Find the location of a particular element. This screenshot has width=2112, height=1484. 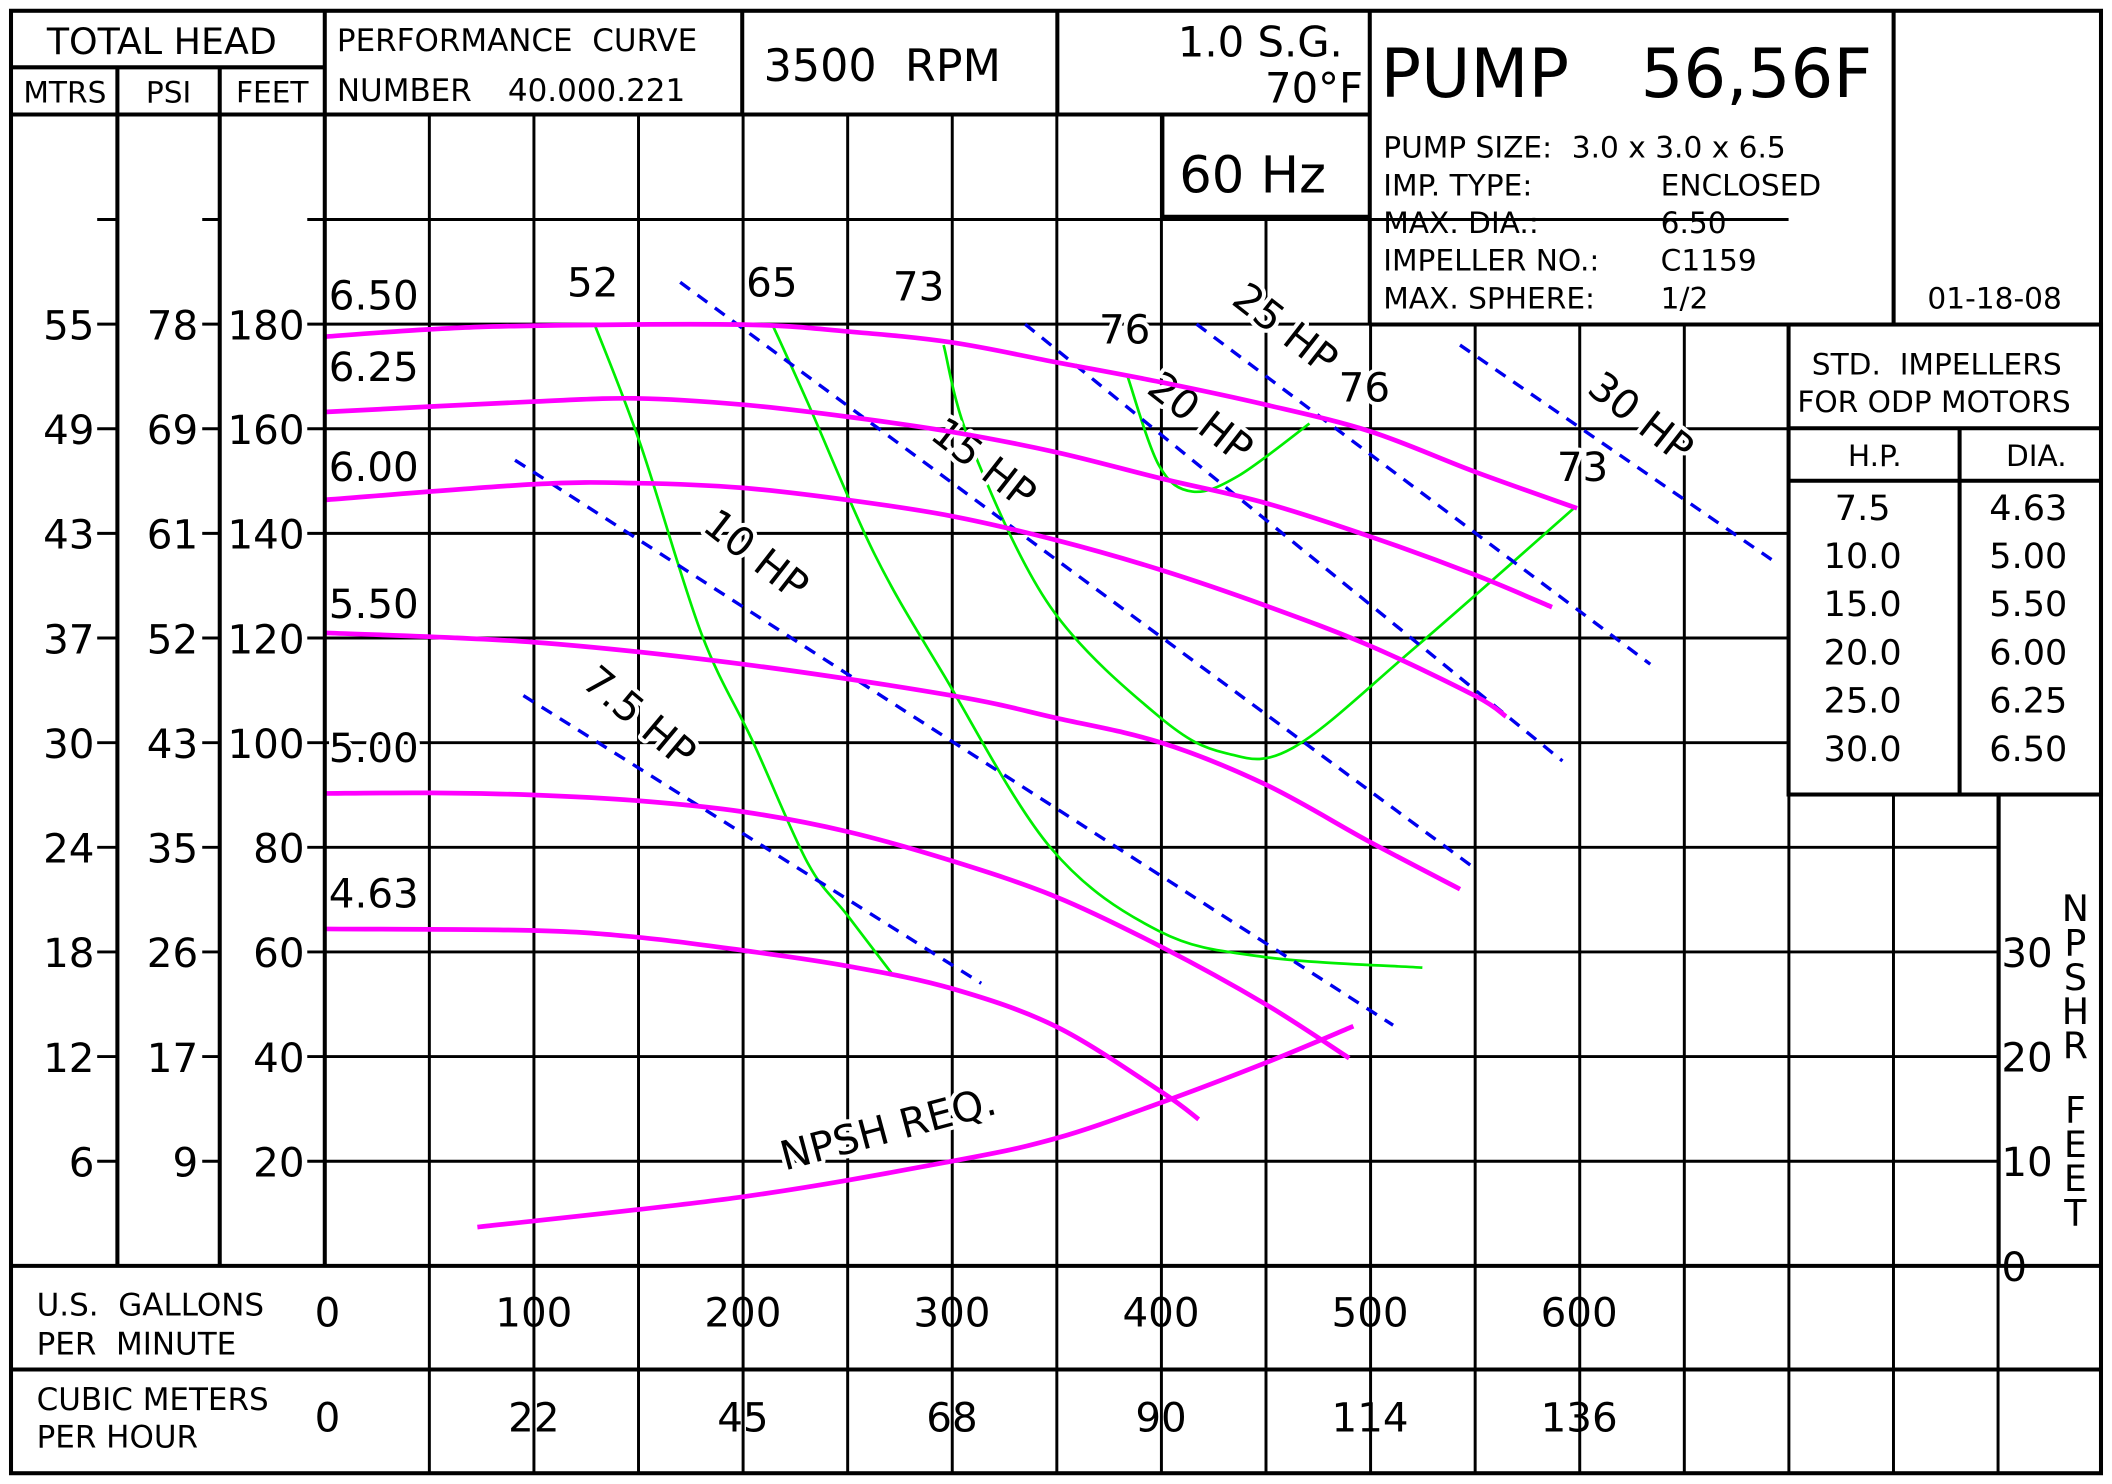

feet-tick-label: 20 is located at coordinates (278, 1162).